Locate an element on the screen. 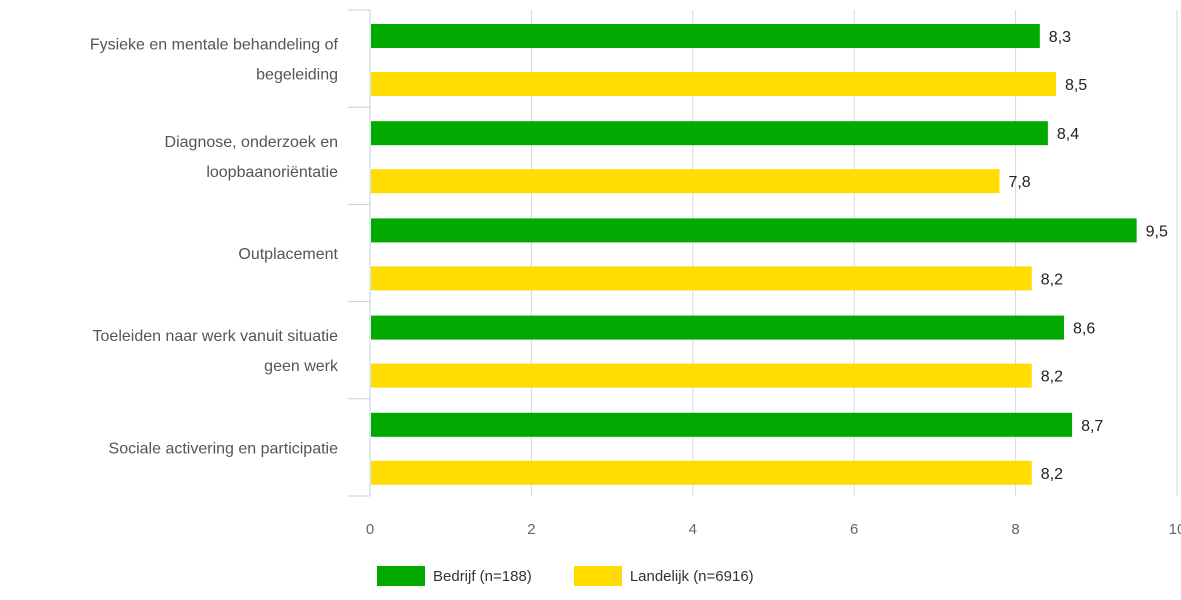 This screenshot has width=1181, height=600. category-label: Outplacement is located at coordinates (288, 254).